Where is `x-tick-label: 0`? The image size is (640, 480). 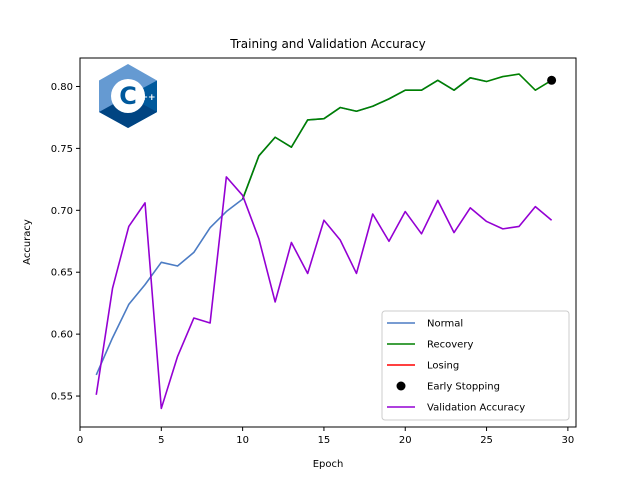 x-tick-label: 0 is located at coordinates (80, 440).